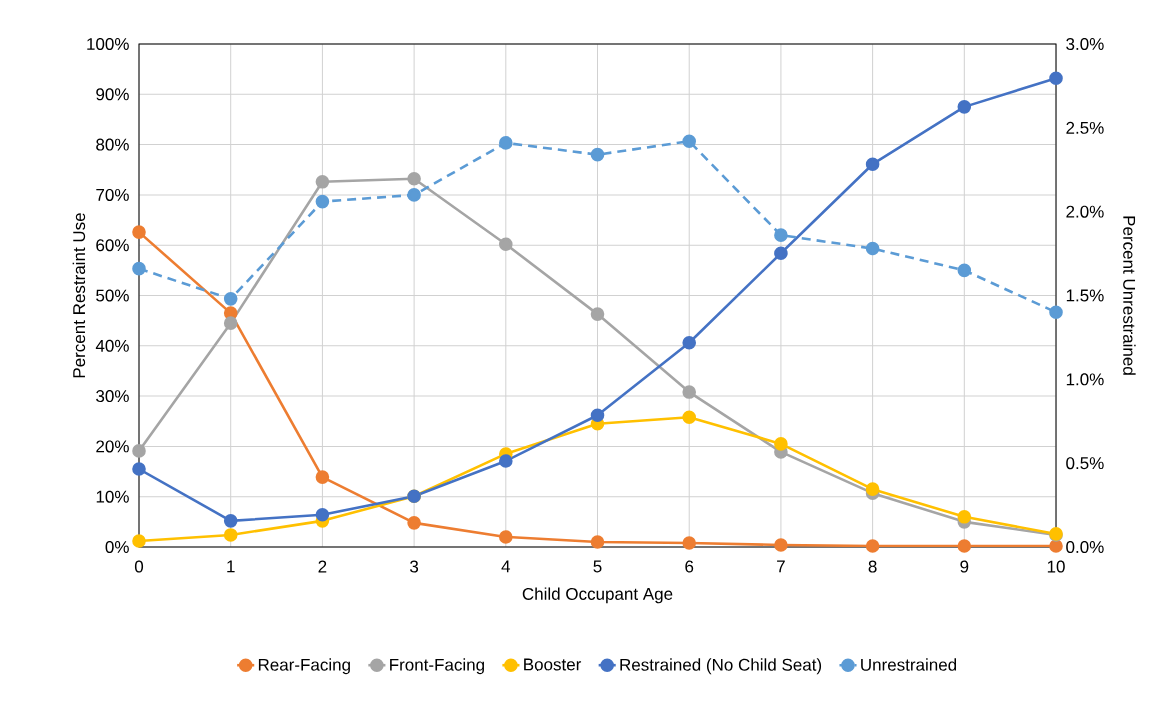 The width and height of the screenshot is (1174, 702). What do you see at coordinates (721, 666) in the screenshot?
I see `legend-label: Restrained (No Child Seat)` at bounding box center [721, 666].